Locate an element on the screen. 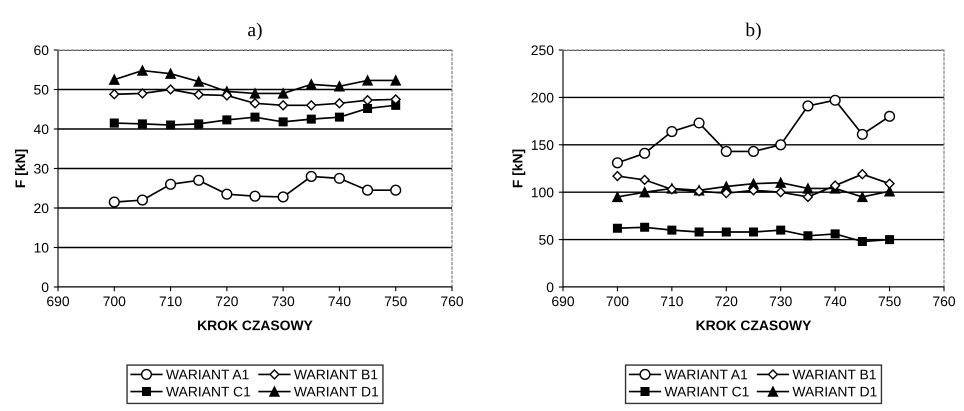 Image resolution: width=964 pixels, height=411 pixels. y-tick-label: 60 is located at coordinates (41, 50).